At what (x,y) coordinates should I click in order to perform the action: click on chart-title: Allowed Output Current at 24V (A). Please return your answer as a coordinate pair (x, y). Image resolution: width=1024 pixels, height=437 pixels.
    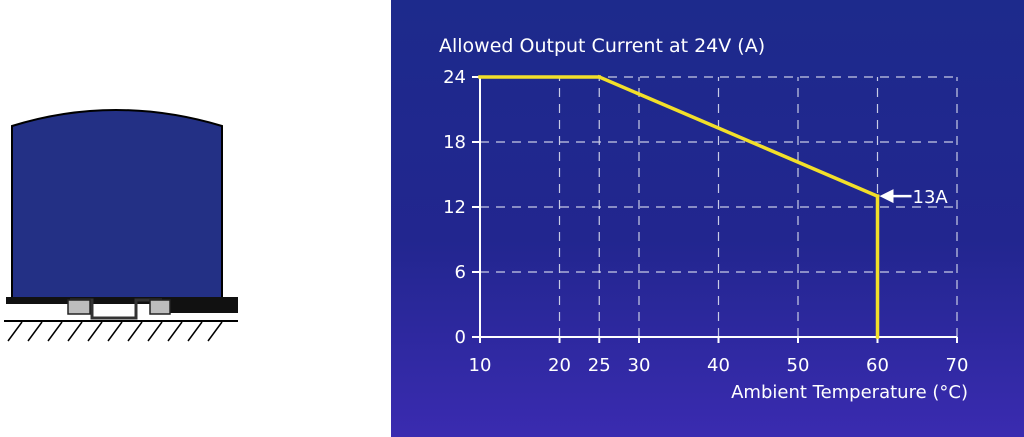
    Looking at the image, I should click on (602, 46).